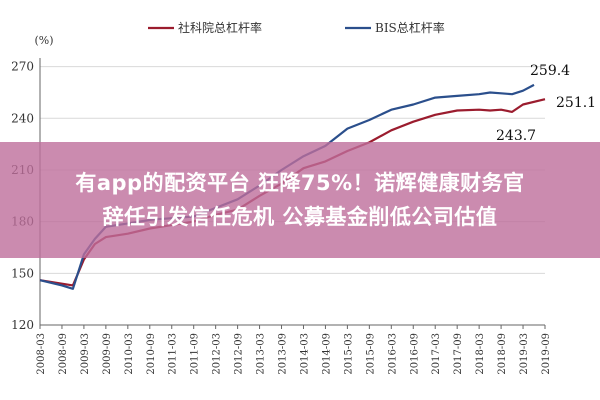 This screenshot has width=600, height=400. I want to click on y-tick-label: 120, so click(22, 325).